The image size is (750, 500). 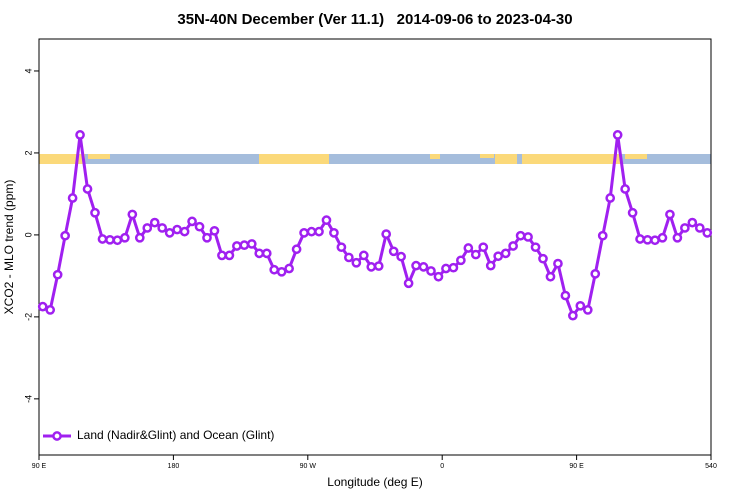 I want to click on land-ocean-strip, so click(x=375, y=159).